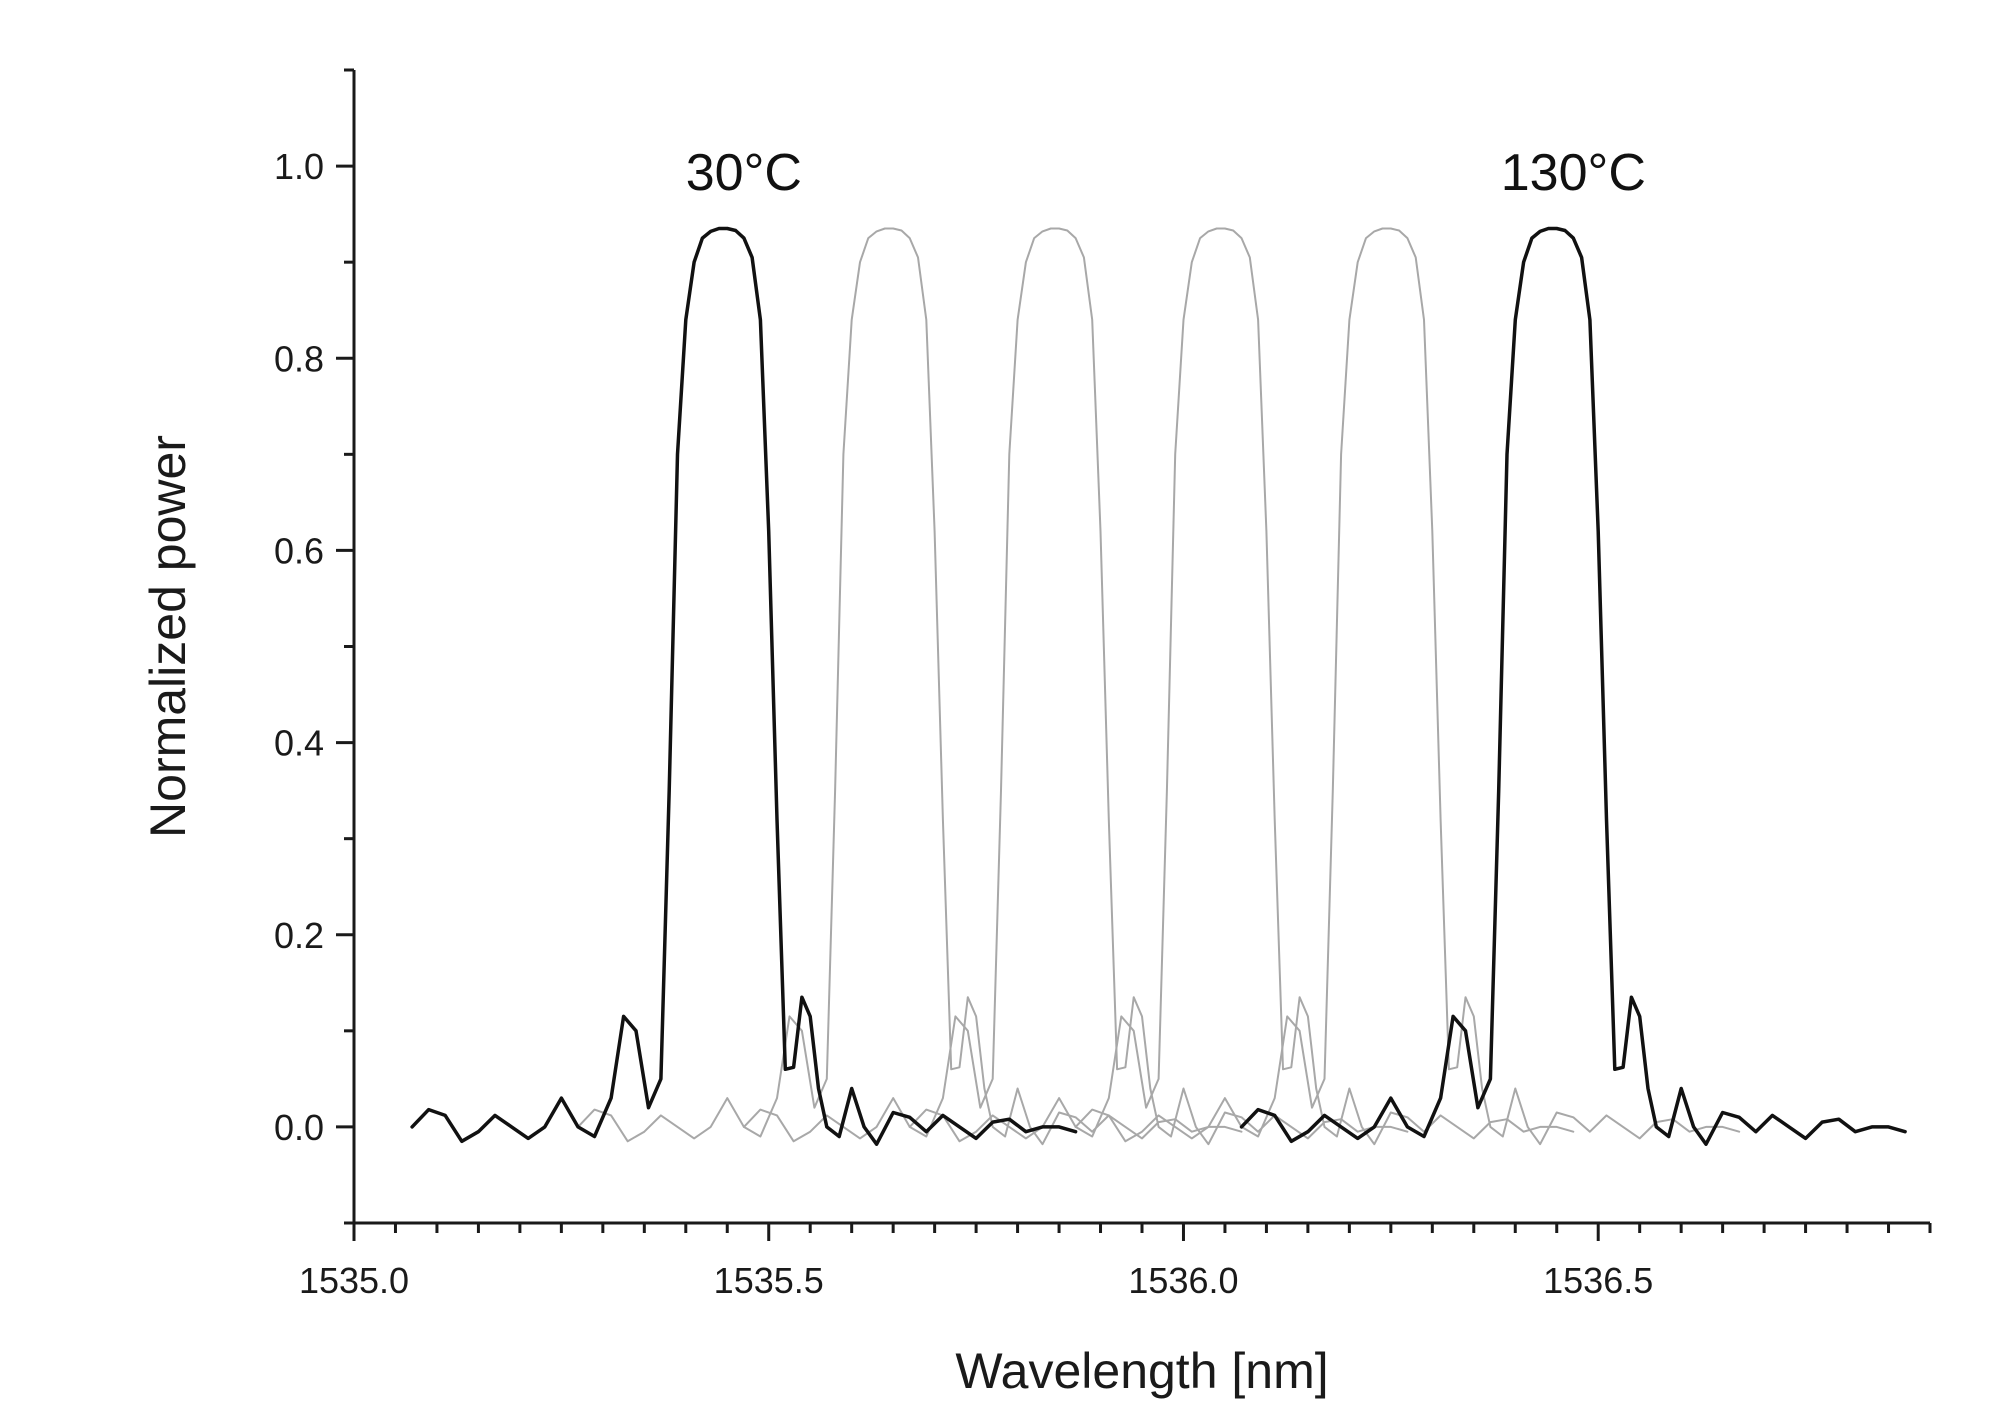  Describe the element at coordinates (299, 1127) in the screenshot. I see `y-tick-label: 0.0` at that location.